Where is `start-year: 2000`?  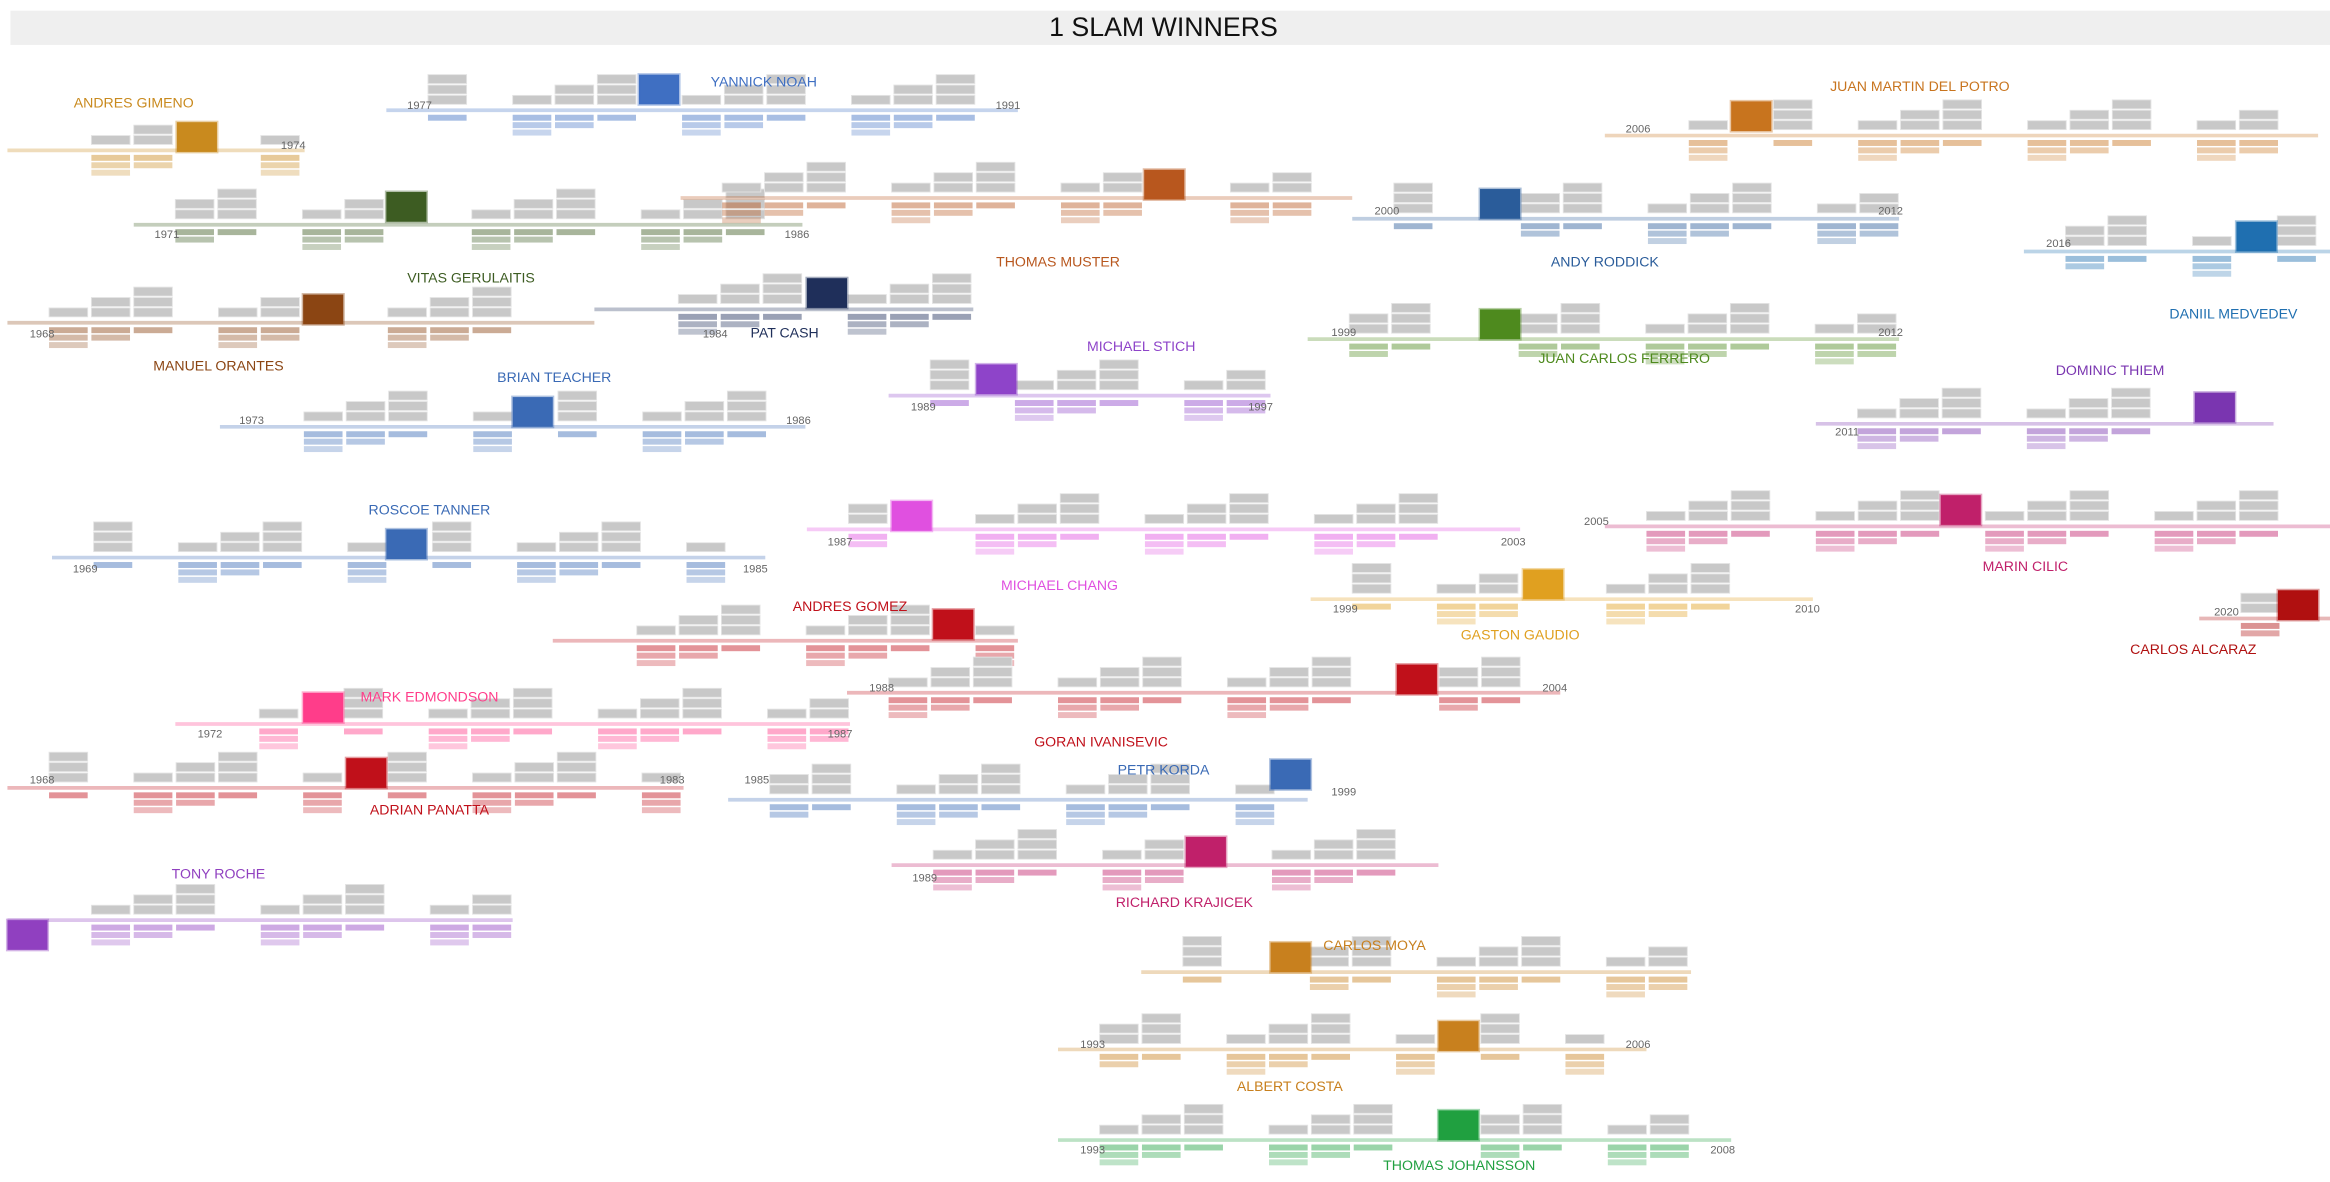 start-year: 2000 is located at coordinates (1387, 211).